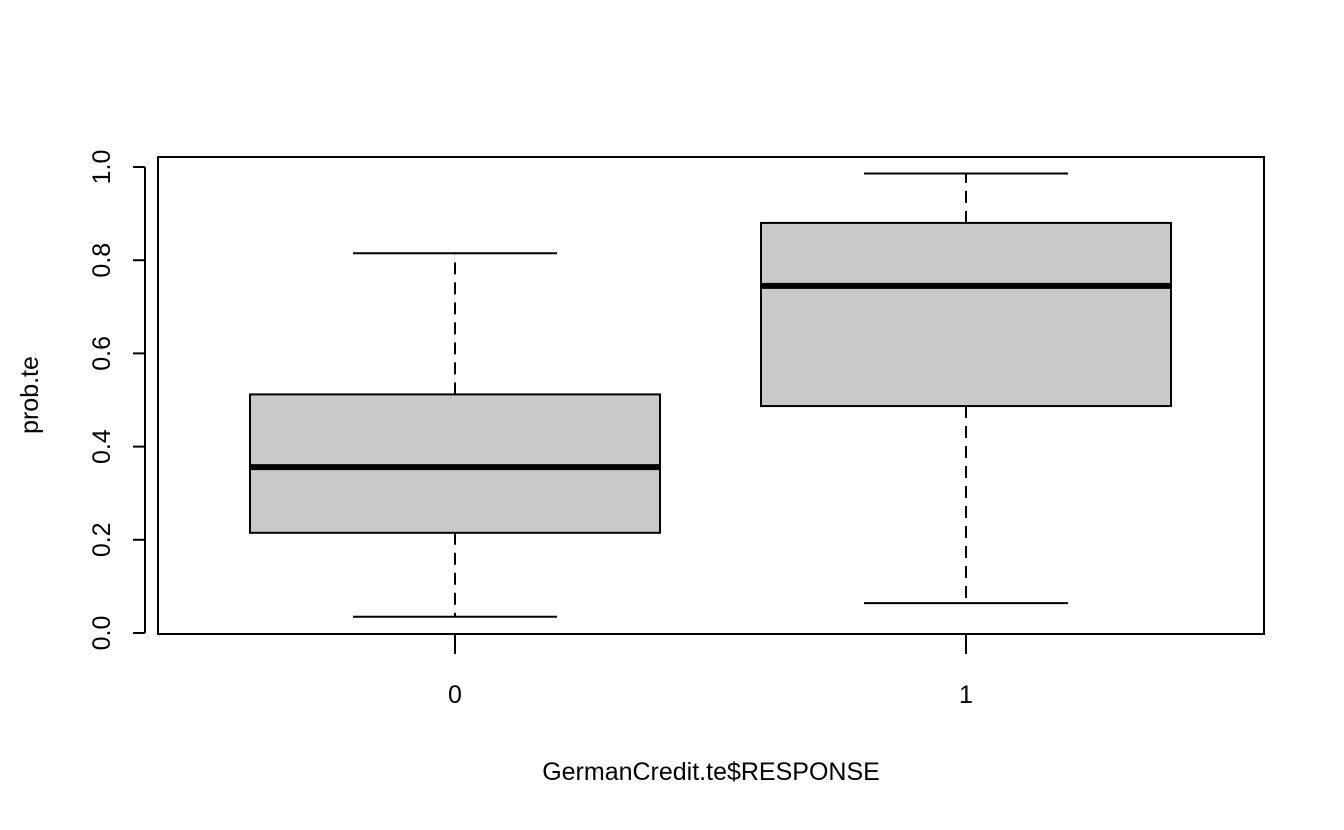 The image size is (1344, 830). I want to click on x-tick-label: 0, so click(455, 695).